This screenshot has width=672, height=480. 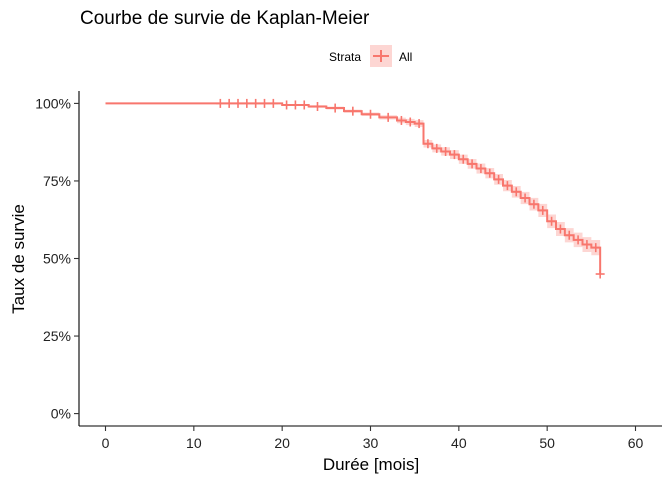 I want to click on x-tick-label: 60, so click(x=636, y=443).